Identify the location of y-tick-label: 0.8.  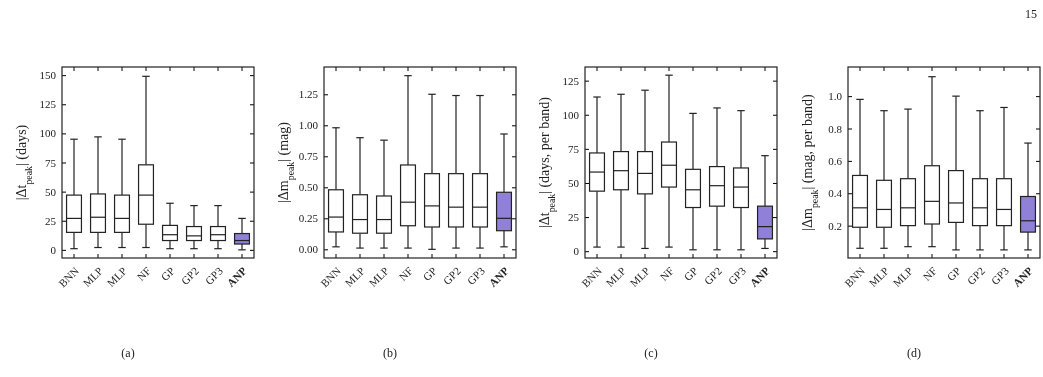
(835, 128).